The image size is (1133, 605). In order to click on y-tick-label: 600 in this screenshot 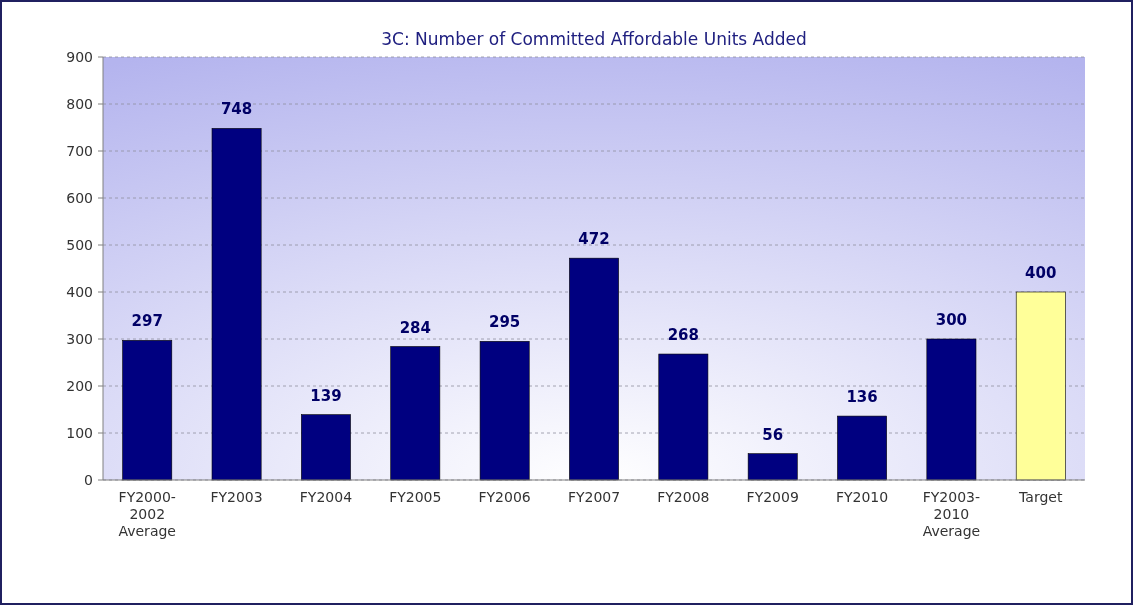, I will do `click(79, 197)`.